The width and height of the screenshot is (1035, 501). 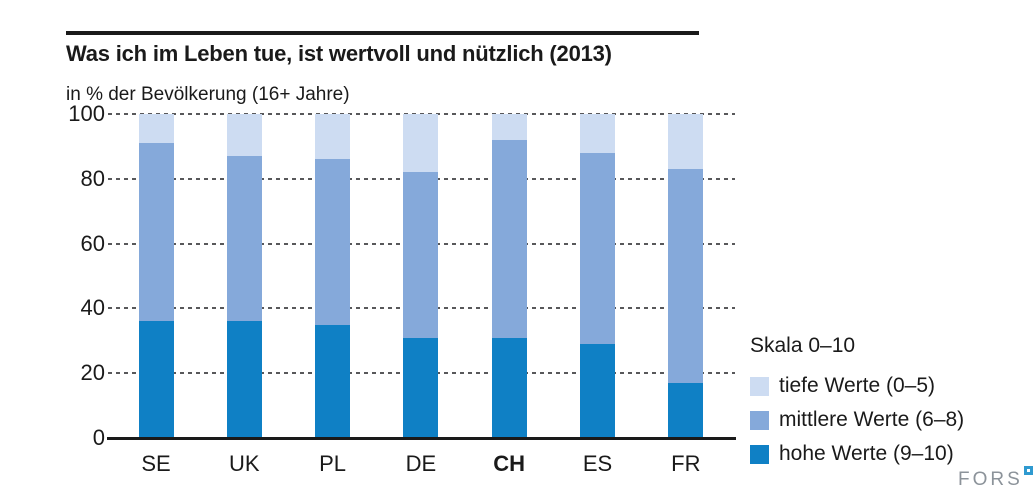 What do you see at coordinates (86, 113) in the screenshot?
I see `y-axis-tick-label: 100` at bounding box center [86, 113].